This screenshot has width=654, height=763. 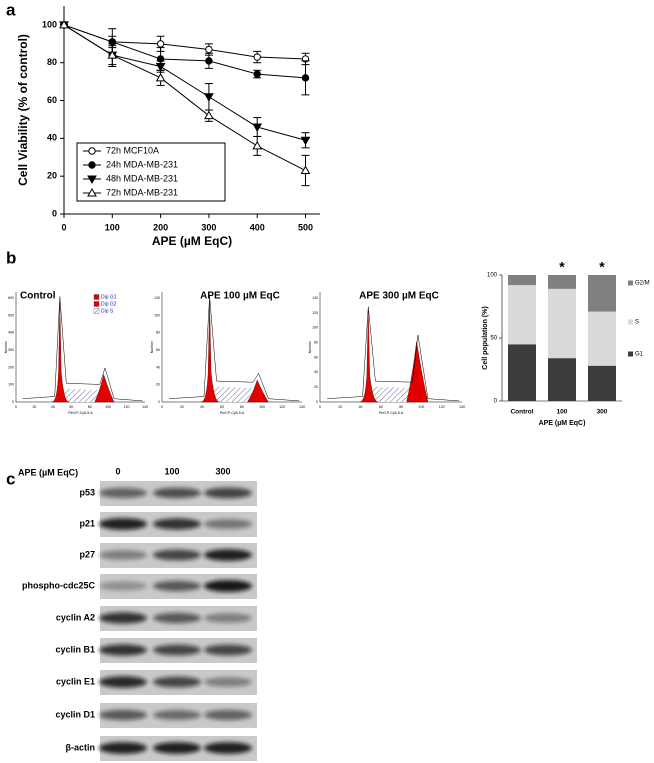 I want to click on legend-label: G2/M, so click(x=642, y=284).